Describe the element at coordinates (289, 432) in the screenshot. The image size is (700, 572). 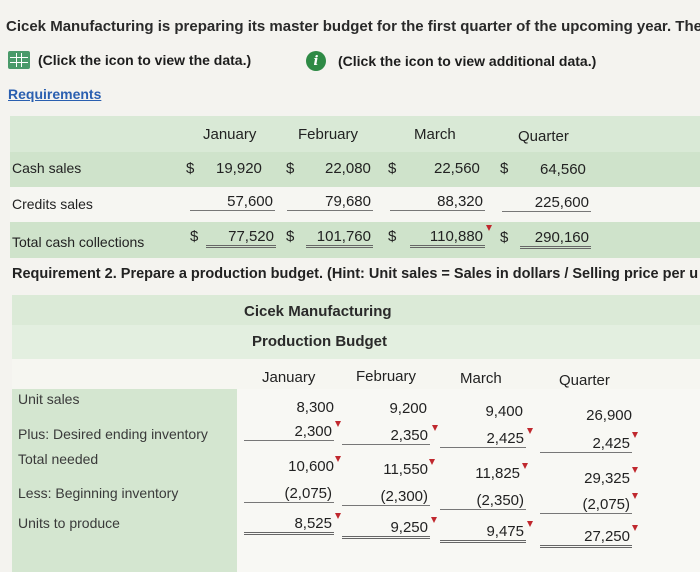
I see `cell-value: 2,300` at that location.